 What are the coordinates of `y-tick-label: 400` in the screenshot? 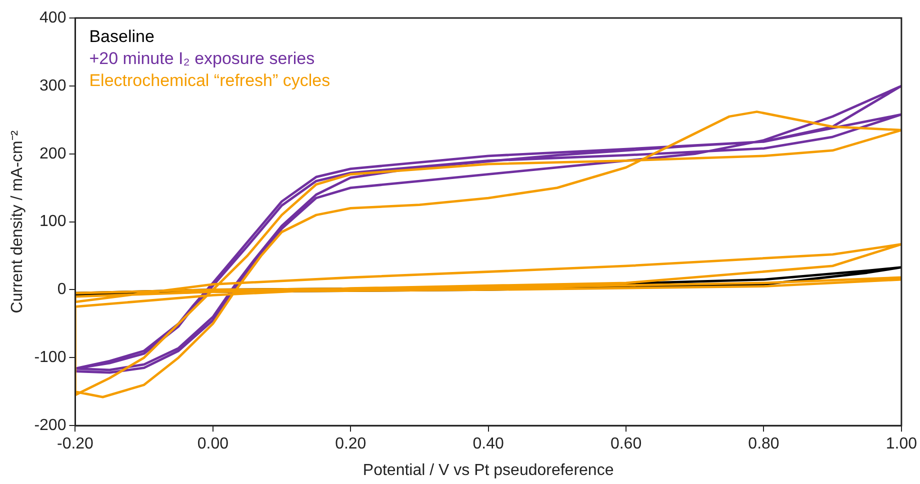 It's located at (53, 17).